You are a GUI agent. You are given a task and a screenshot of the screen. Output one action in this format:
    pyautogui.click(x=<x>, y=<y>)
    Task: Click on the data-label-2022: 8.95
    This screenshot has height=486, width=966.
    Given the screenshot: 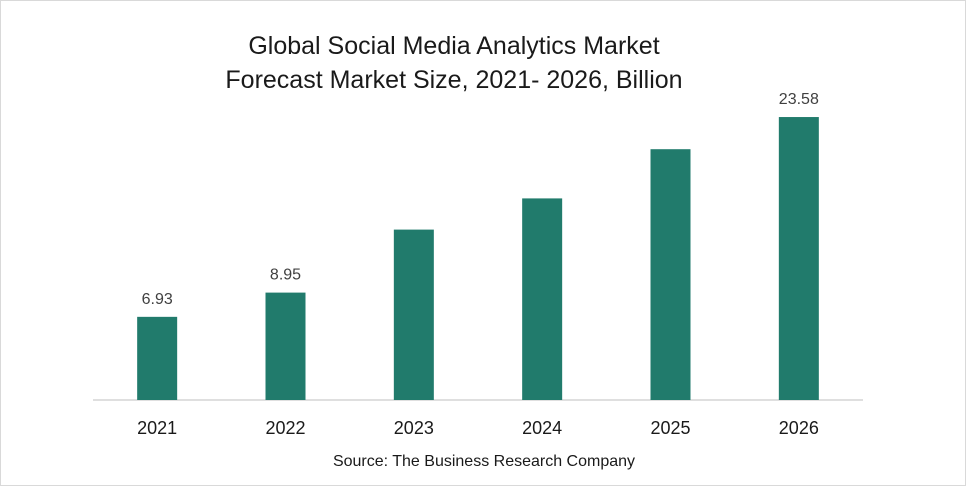 What is the action you would take?
    pyautogui.click(x=285, y=275)
    